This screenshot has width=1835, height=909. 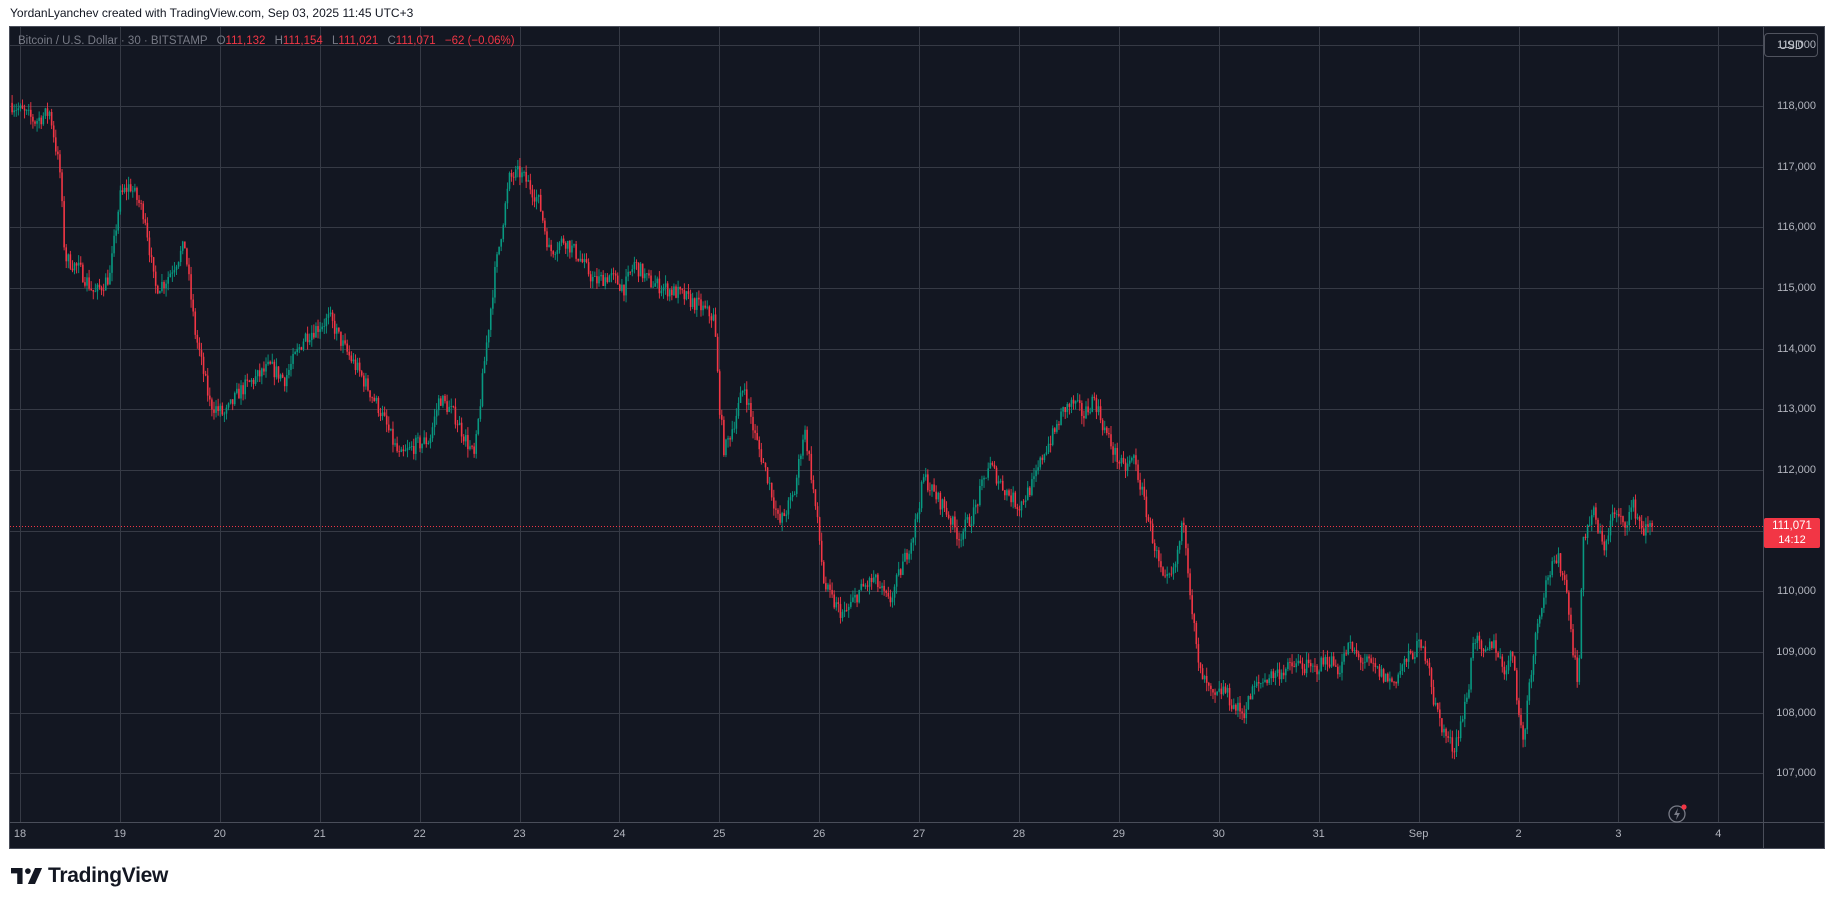 I want to click on time-tick-label: 2, so click(x=1518, y=834).